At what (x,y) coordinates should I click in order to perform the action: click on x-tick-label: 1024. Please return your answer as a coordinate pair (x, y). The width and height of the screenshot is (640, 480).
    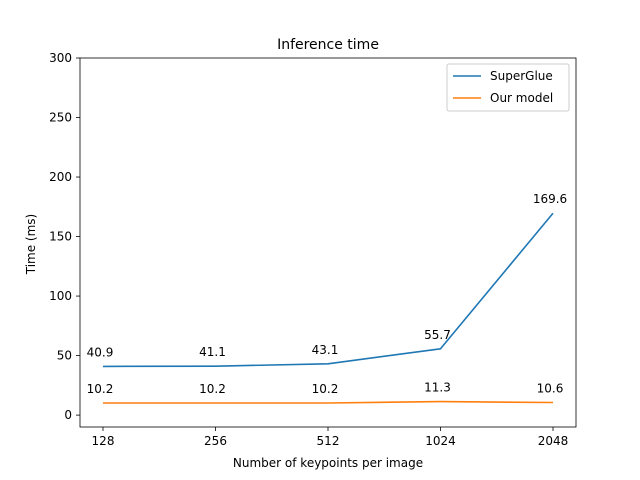
    Looking at the image, I should click on (440, 441).